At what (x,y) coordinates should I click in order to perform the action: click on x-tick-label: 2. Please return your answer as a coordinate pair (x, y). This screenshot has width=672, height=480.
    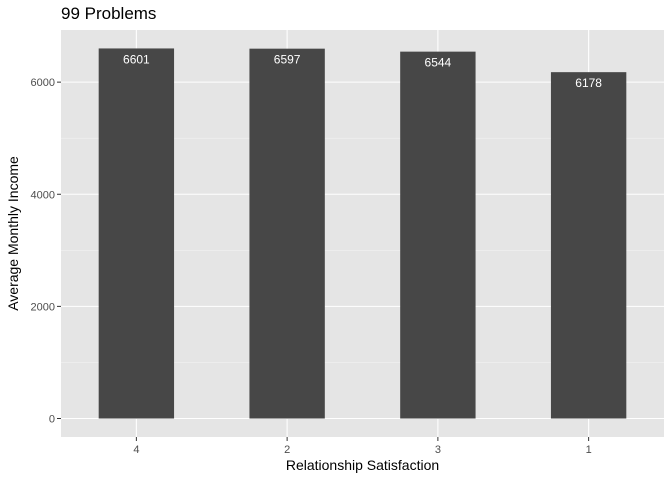
    Looking at the image, I should click on (287, 450).